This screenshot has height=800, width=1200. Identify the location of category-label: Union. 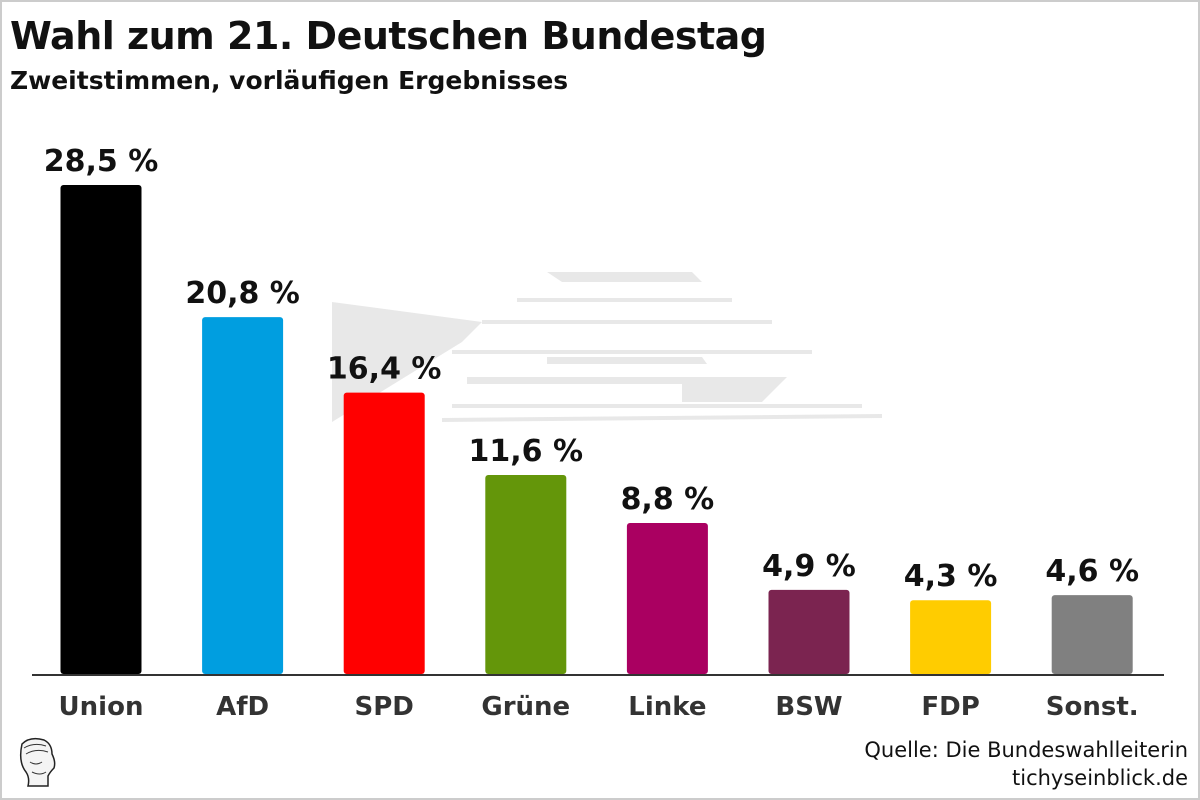
(101, 707).